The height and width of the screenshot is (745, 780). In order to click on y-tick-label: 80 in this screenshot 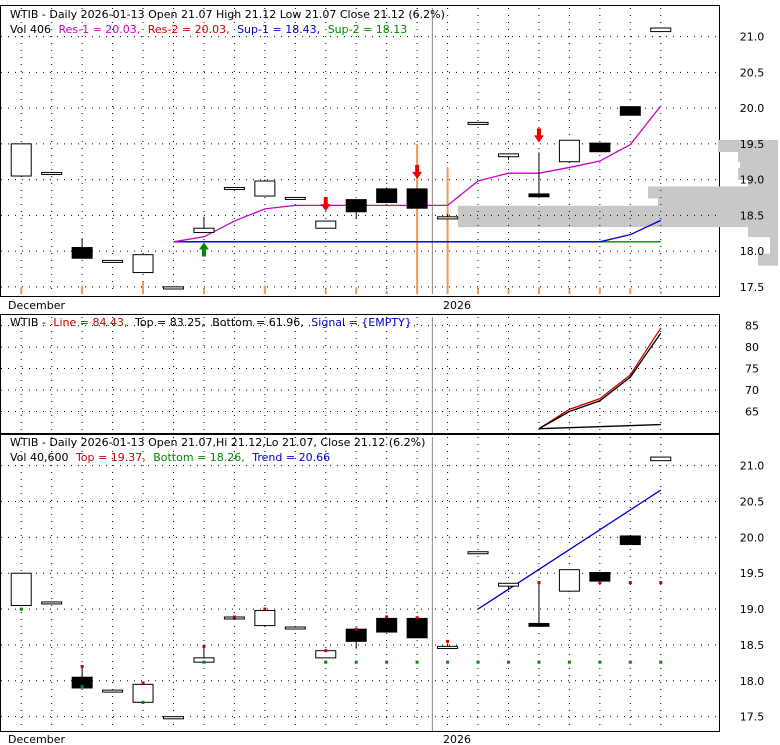, I will do `click(752, 347)`.